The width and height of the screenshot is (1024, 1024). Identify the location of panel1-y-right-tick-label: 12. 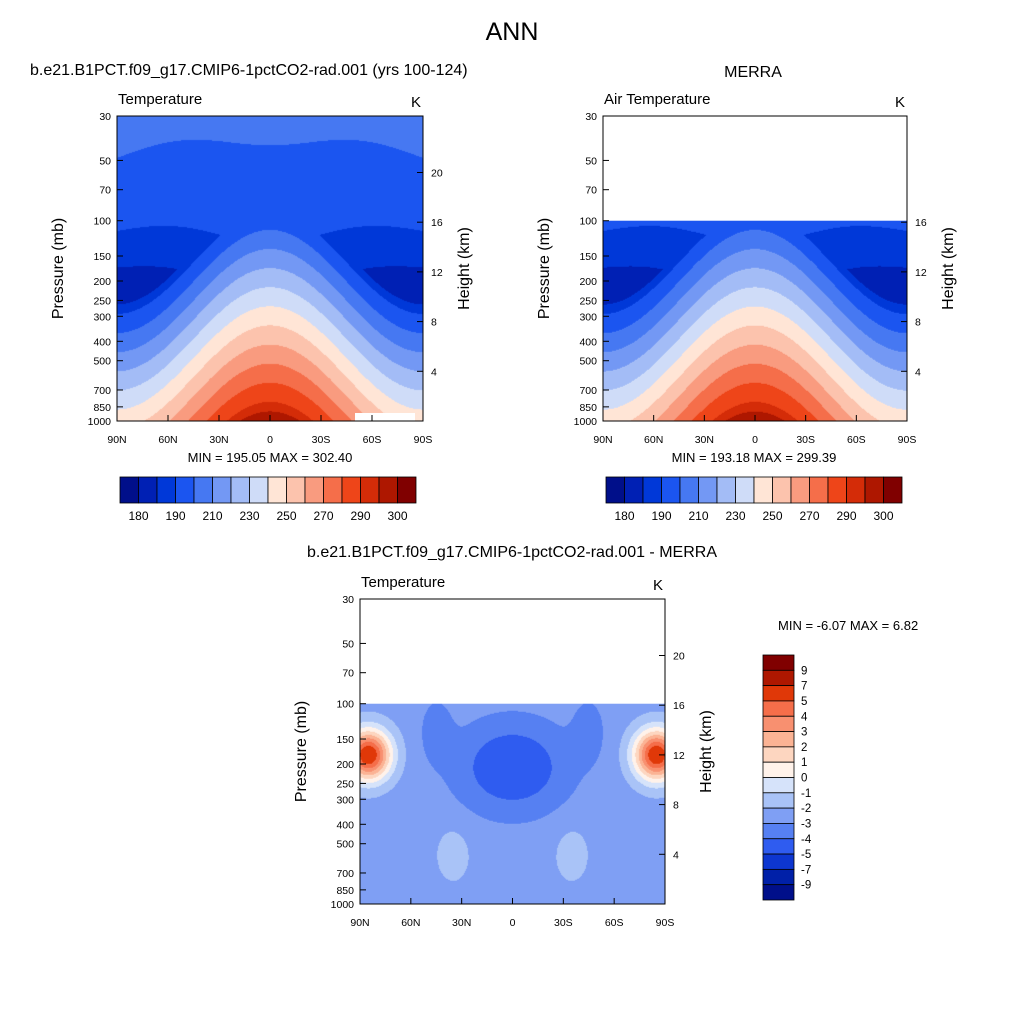
(437, 273).